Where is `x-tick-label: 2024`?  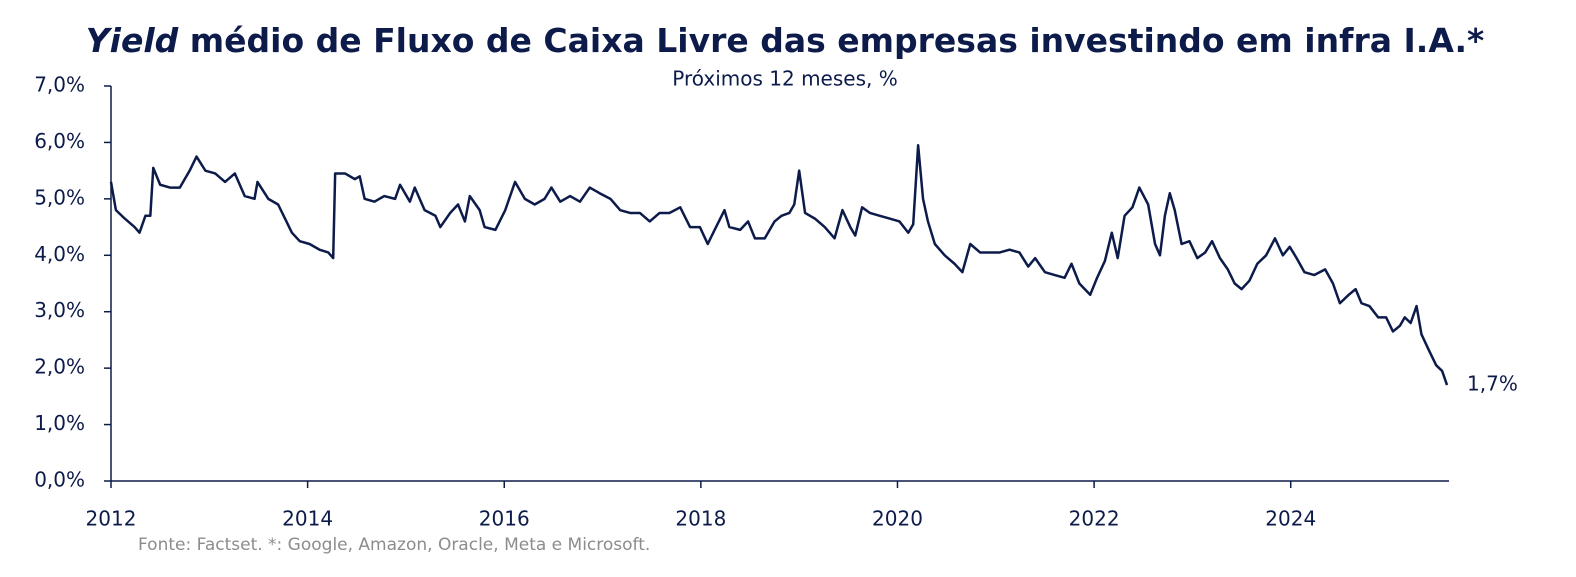 x-tick-label: 2024 is located at coordinates (1290, 519).